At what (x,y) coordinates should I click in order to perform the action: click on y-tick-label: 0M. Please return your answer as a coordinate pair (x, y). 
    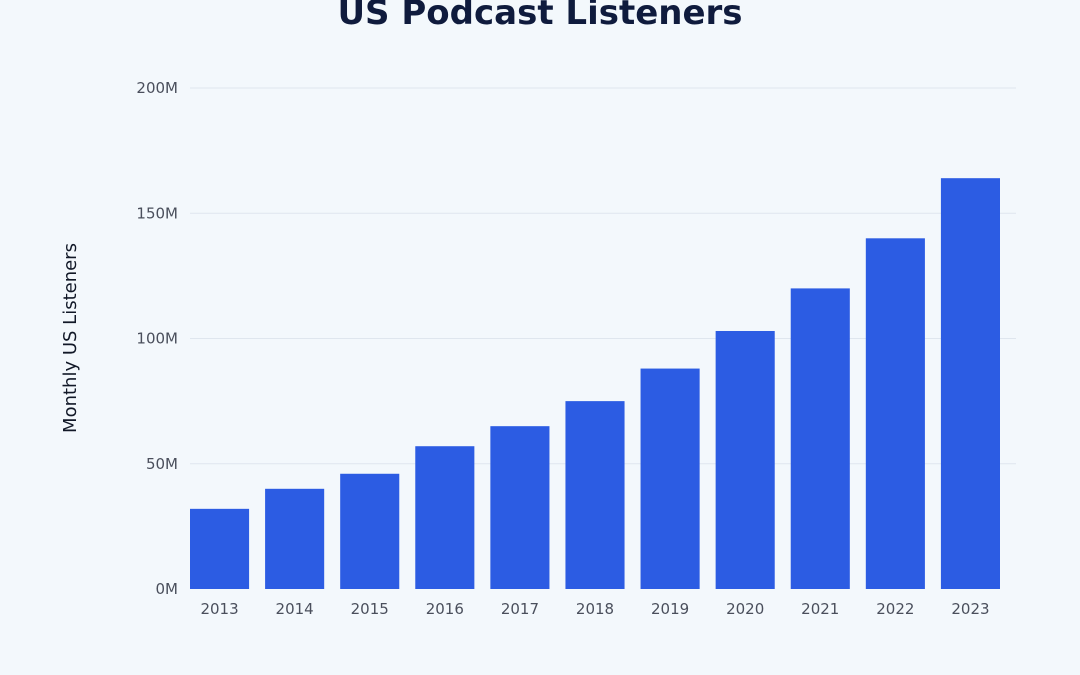
    Looking at the image, I should click on (167, 589).